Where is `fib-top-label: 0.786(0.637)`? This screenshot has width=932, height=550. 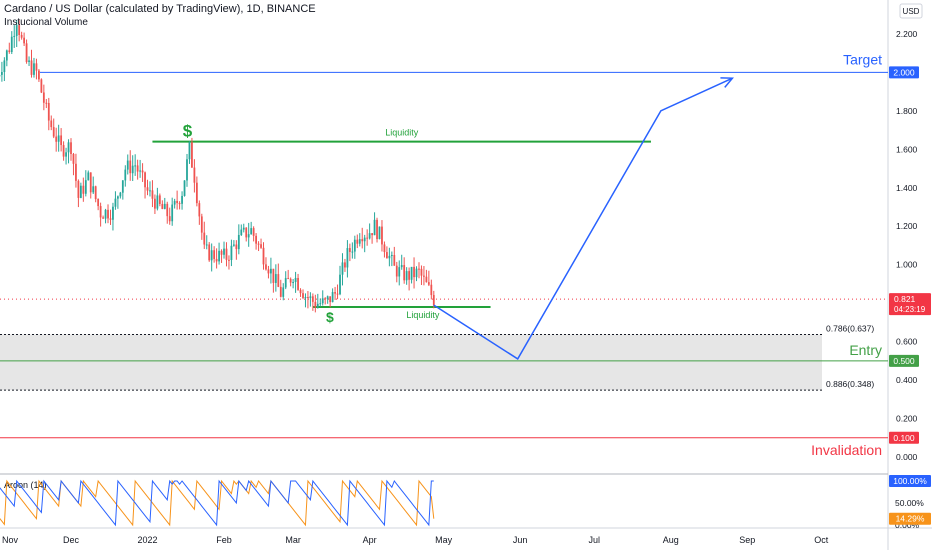 fib-top-label: 0.786(0.637) is located at coordinates (850, 329).